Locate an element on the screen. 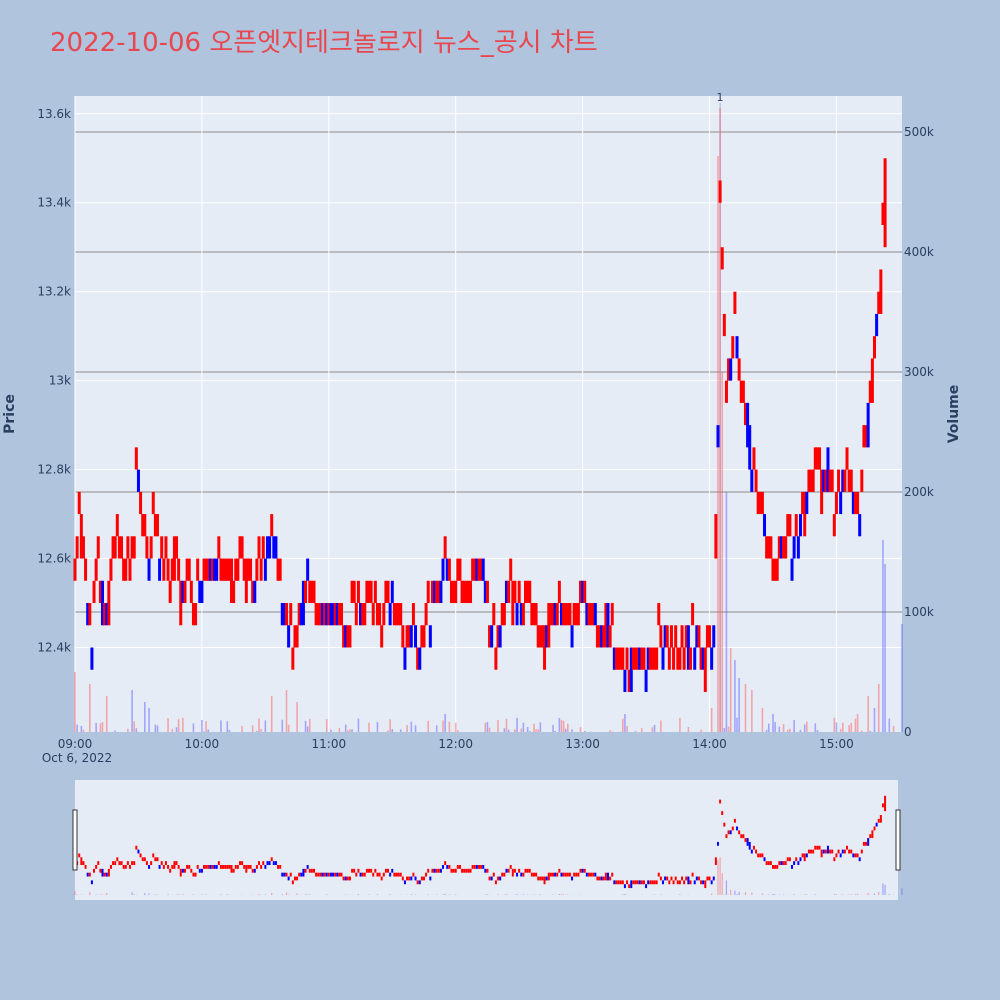  time-tick-label: 14:00 is located at coordinates (709, 744).